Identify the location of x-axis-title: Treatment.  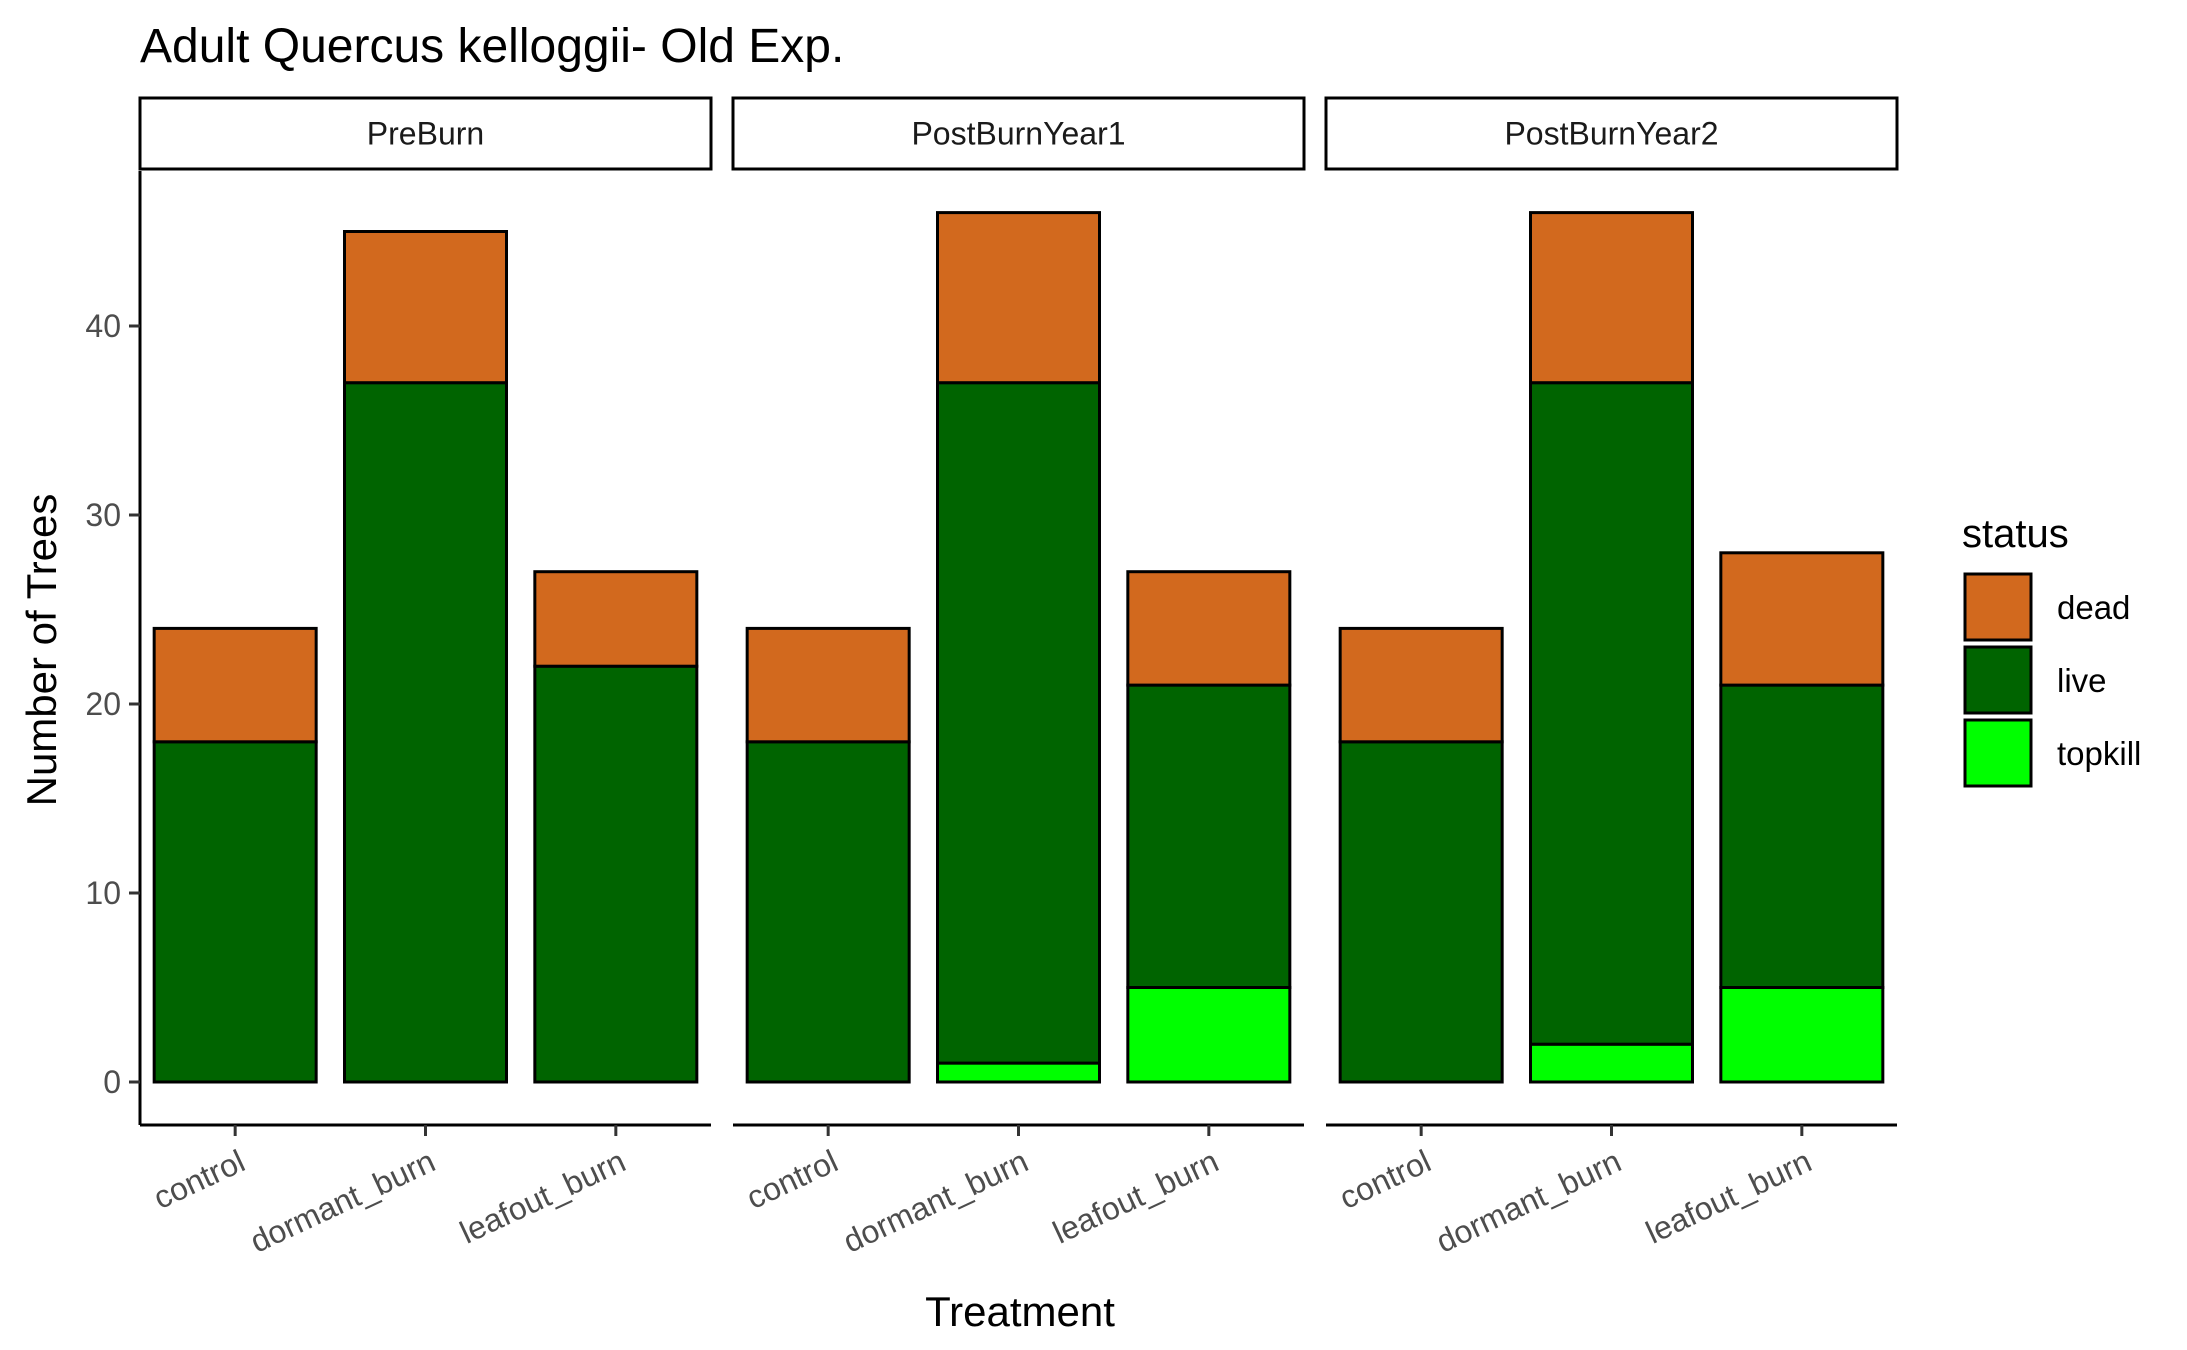
(1020, 1311).